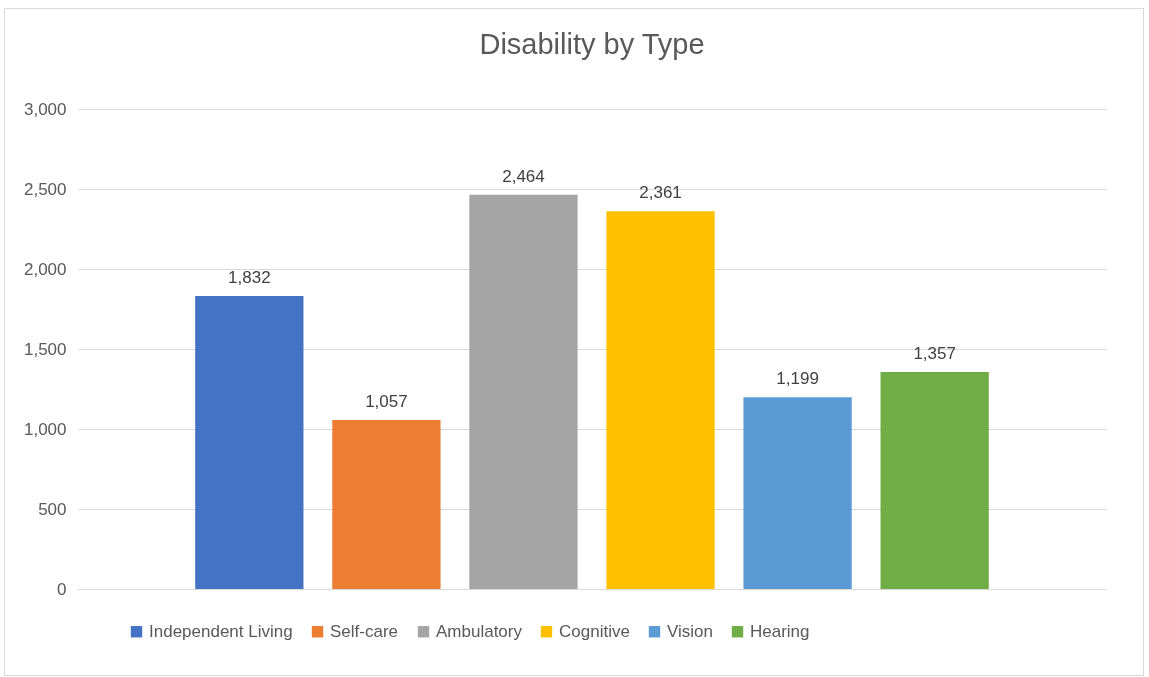 This screenshot has width=1149, height=677. Describe the element at coordinates (523, 176) in the screenshot. I see `data-label: 2,464` at that location.